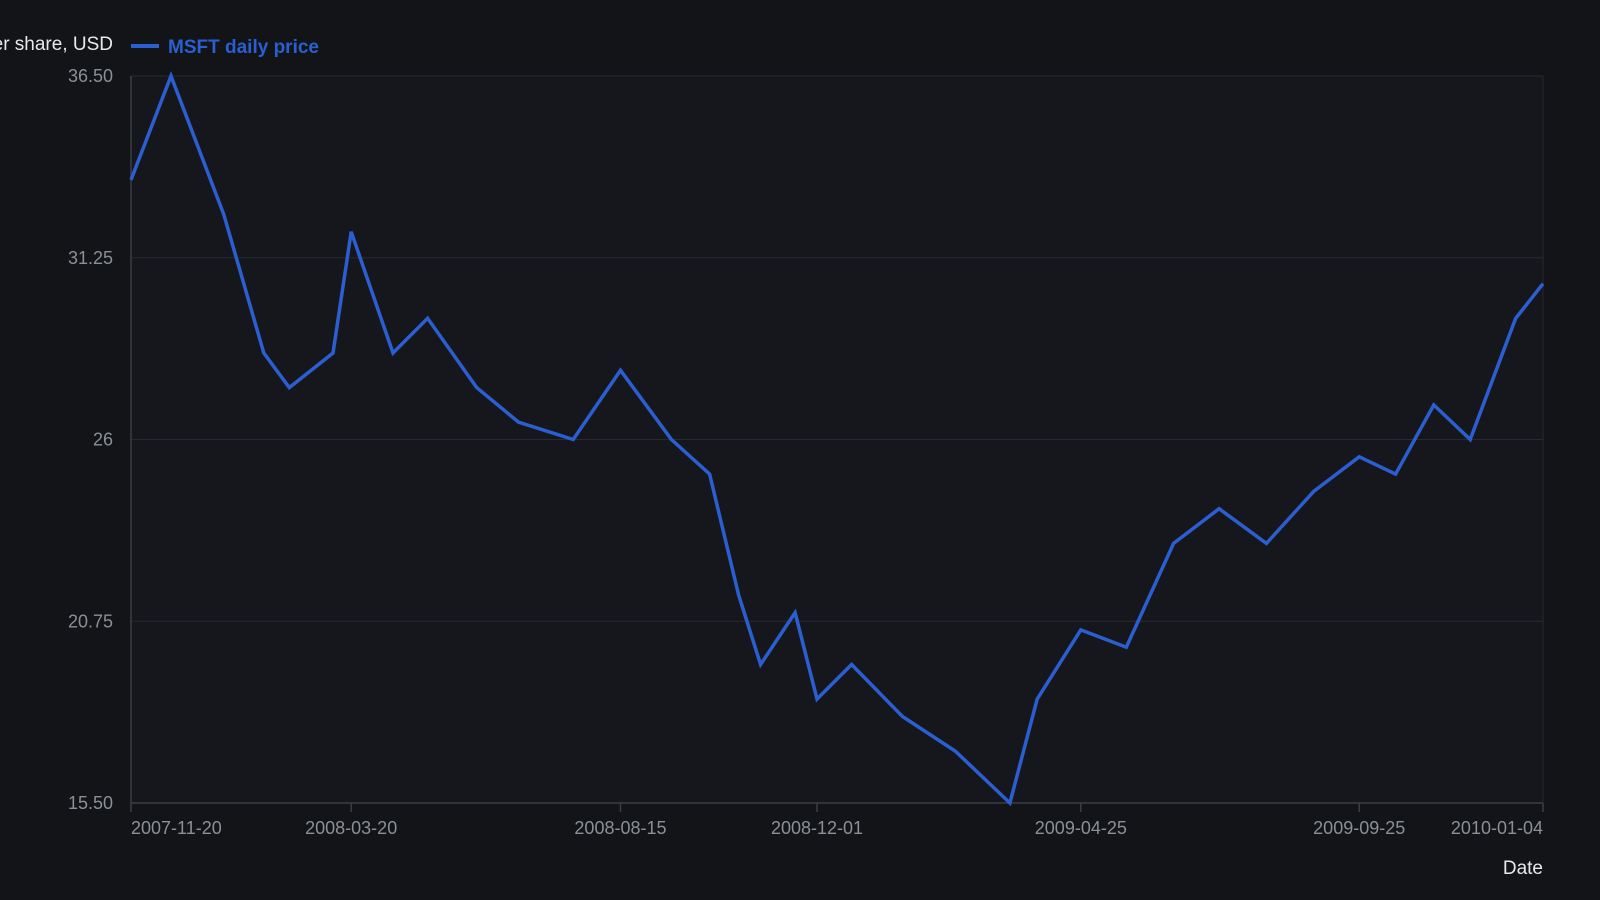 The image size is (1600, 900). What do you see at coordinates (243, 47) in the screenshot?
I see `legend-label: MSFT daily price` at bounding box center [243, 47].